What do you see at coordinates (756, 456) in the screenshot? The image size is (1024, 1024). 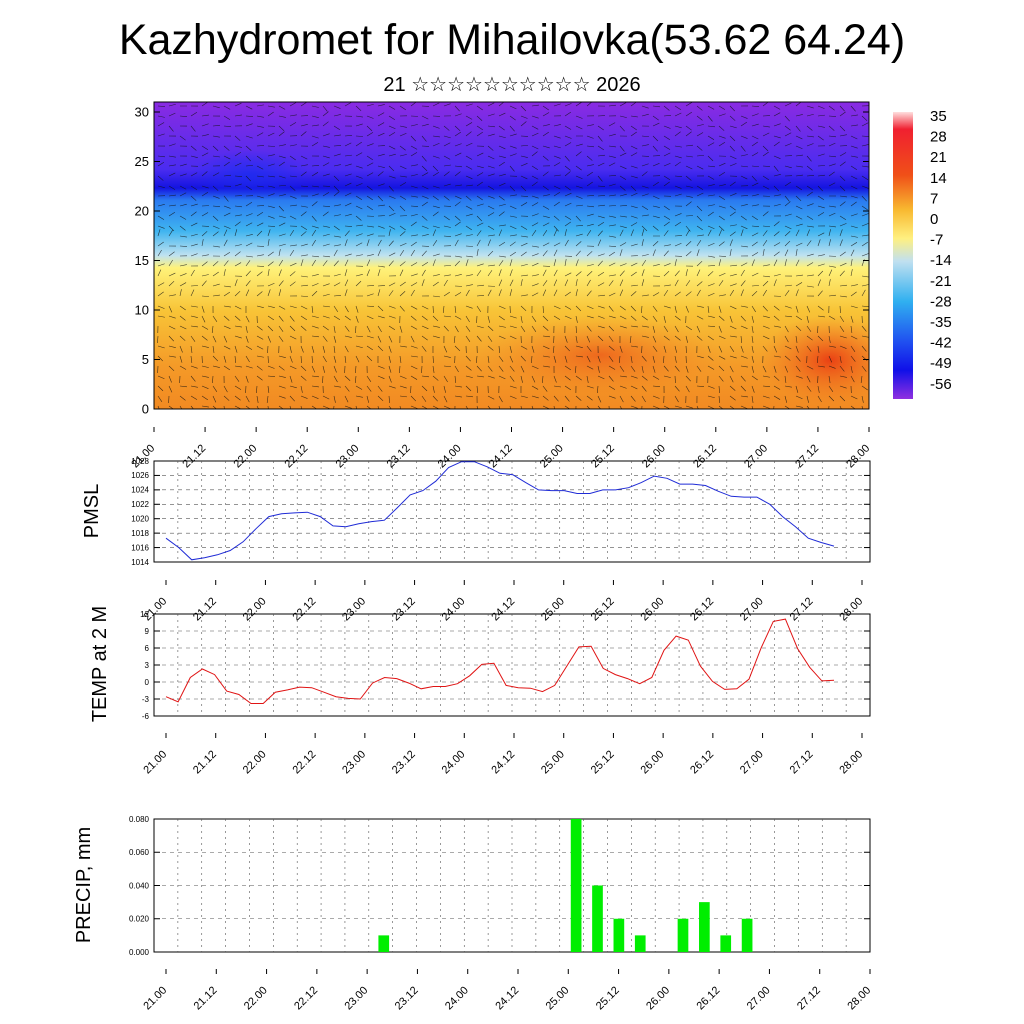 I see `x-tick-label: 27.00` at bounding box center [756, 456].